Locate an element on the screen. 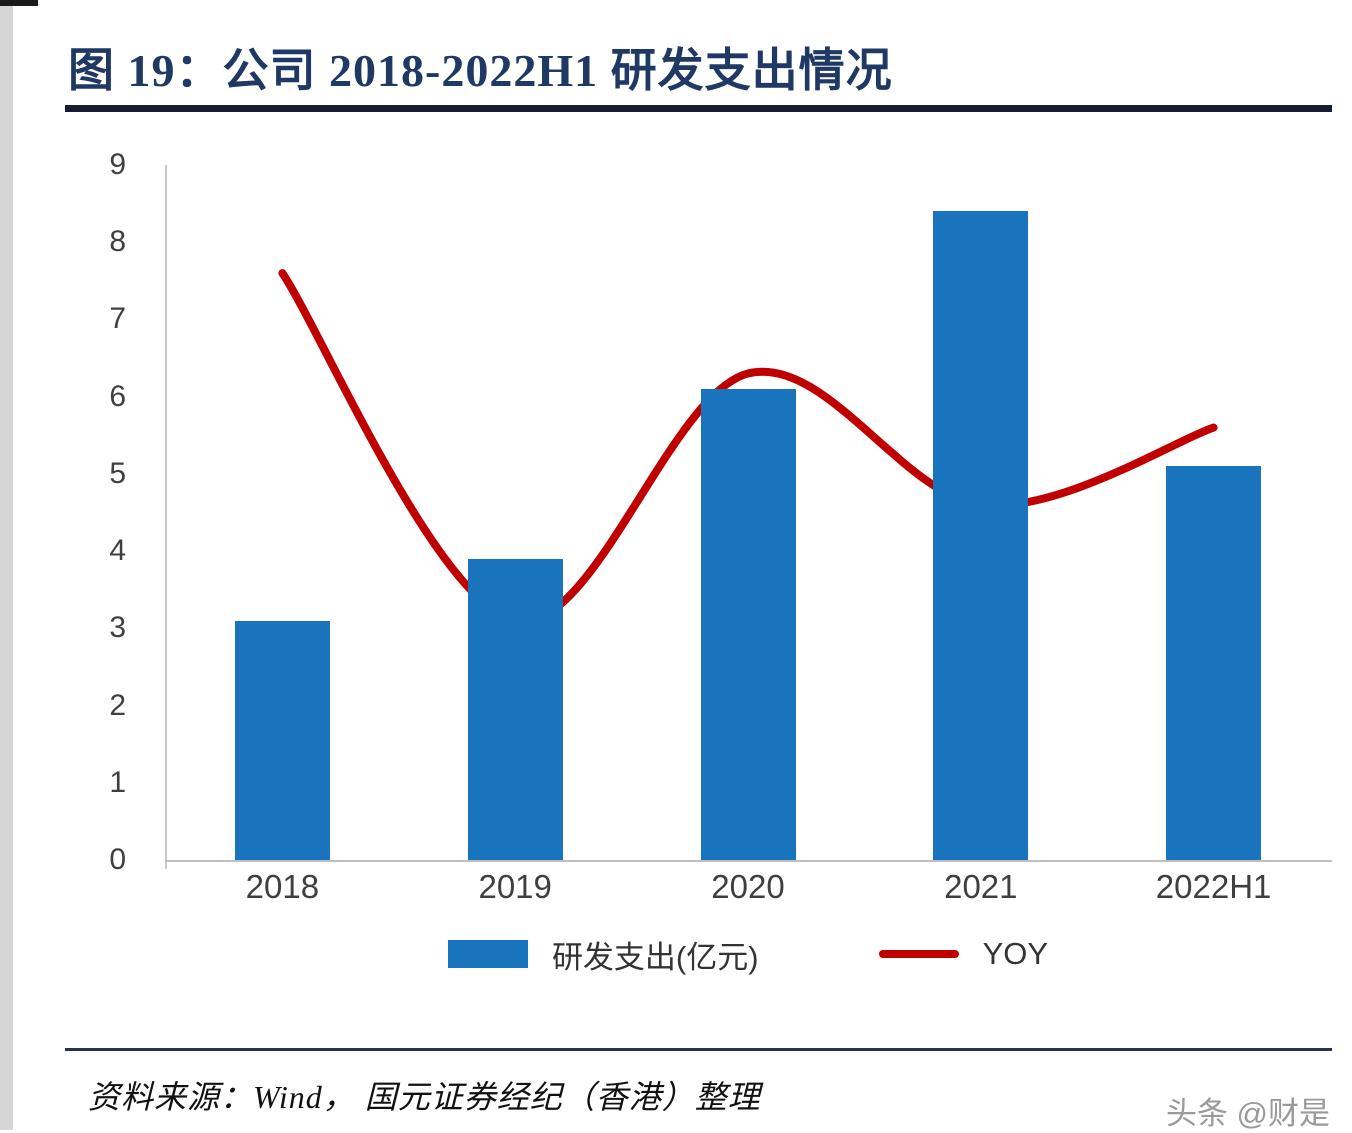 The image size is (1352, 1133). y-axis-line is located at coordinates (166, 517).